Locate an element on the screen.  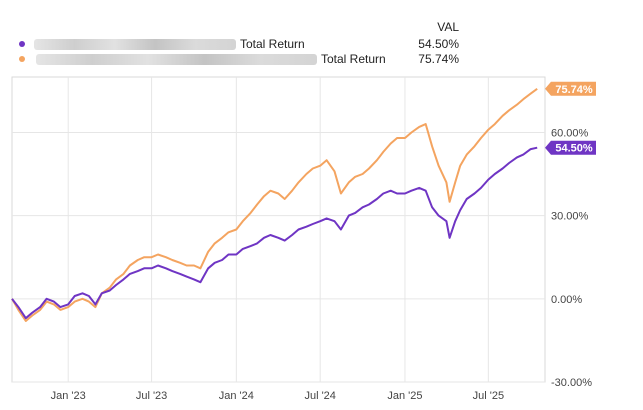
end-label-text: 75.74% is located at coordinates (574, 90).